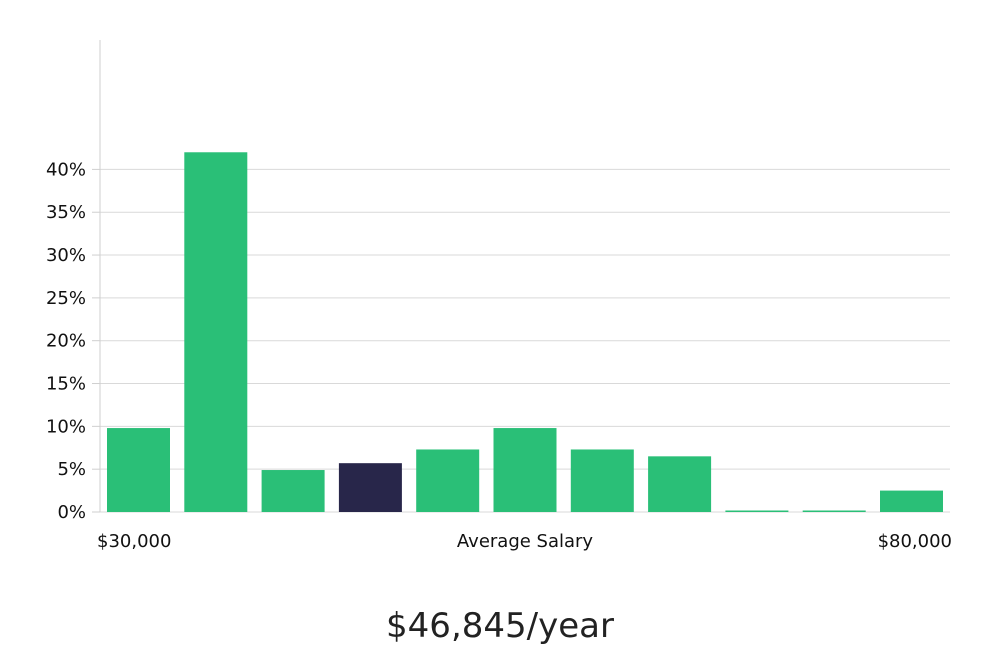 The image size is (1000, 660). What do you see at coordinates (66, 169) in the screenshot?
I see `y-tick-label: 40%` at bounding box center [66, 169].